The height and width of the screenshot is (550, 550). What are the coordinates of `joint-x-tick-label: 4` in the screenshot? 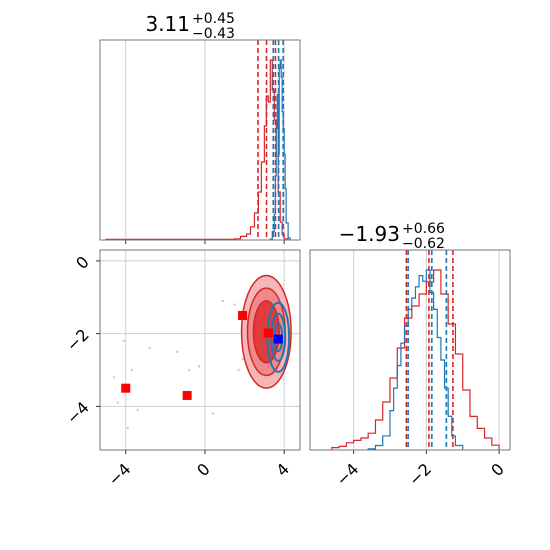 It's located at (282, 469).